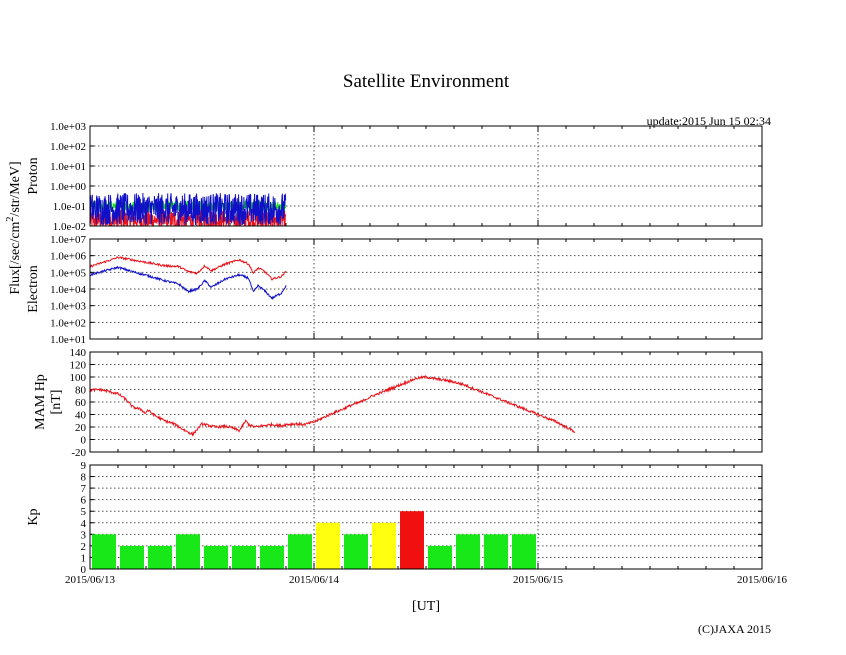 The image size is (846, 655). What do you see at coordinates (426, 580) in the screenshot?
I see `x-axis-ticks: 2015/06/13 2015/06/14 2015/06/15 2015/06/16` at bounding box center [426, 580].